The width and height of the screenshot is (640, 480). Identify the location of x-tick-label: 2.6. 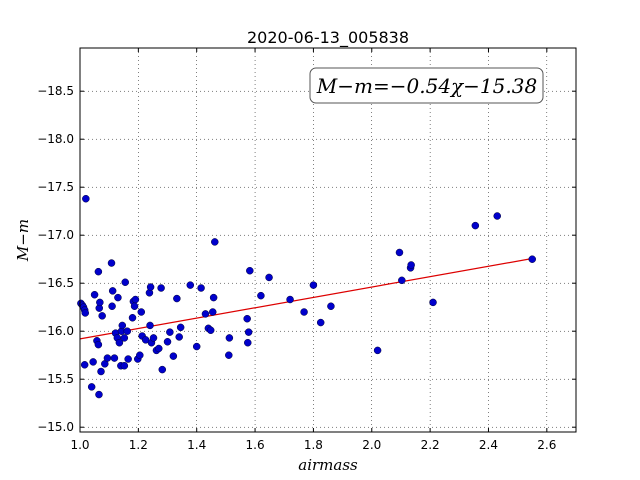
(546, 445).